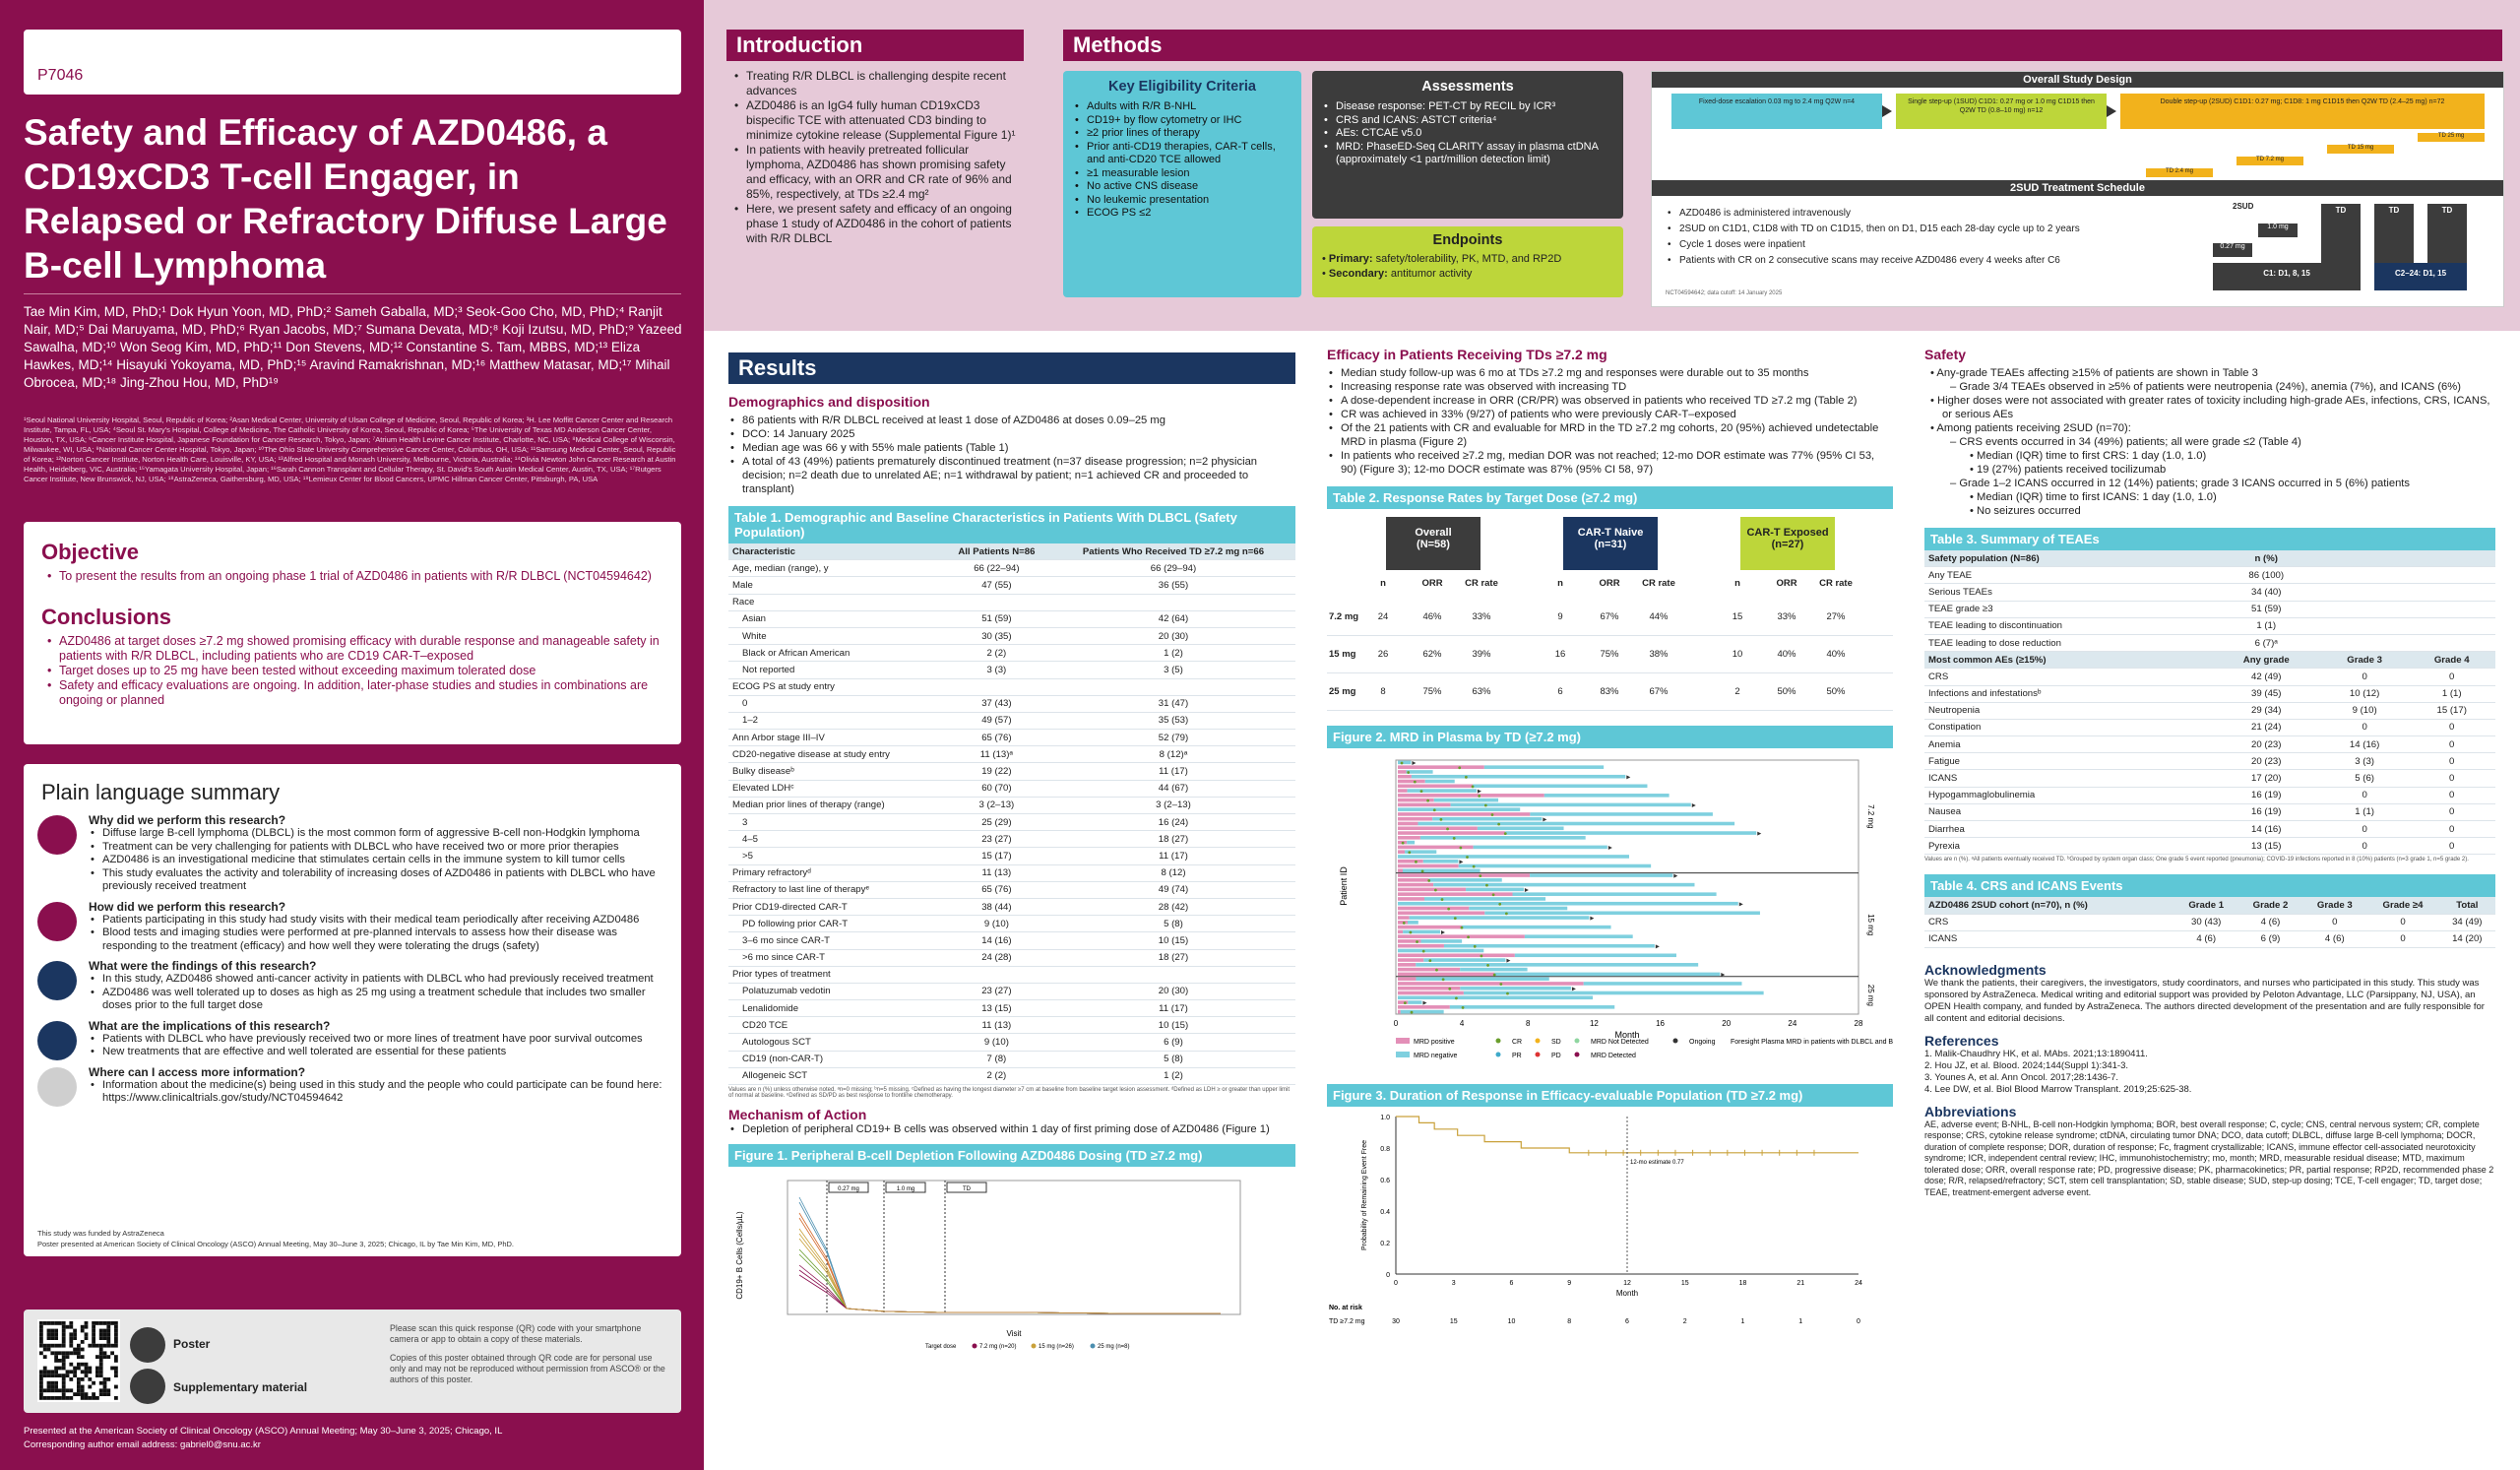 The width and height of the screenshot is (2520, 1470). I want to click on table-header-cell: Most common AEs (≥15%), so click(2068, 660).